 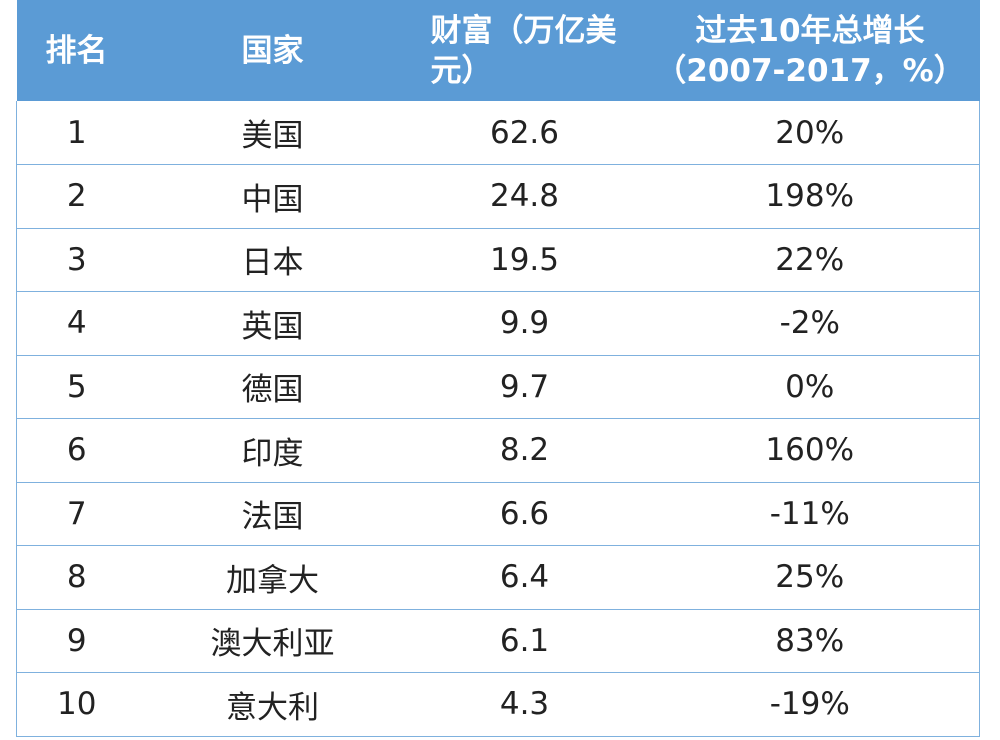 What do you see at coordinates (524, 260) in the screenshot?
I see `cell-wealth: 19.5` at bounding box center [524, 260].